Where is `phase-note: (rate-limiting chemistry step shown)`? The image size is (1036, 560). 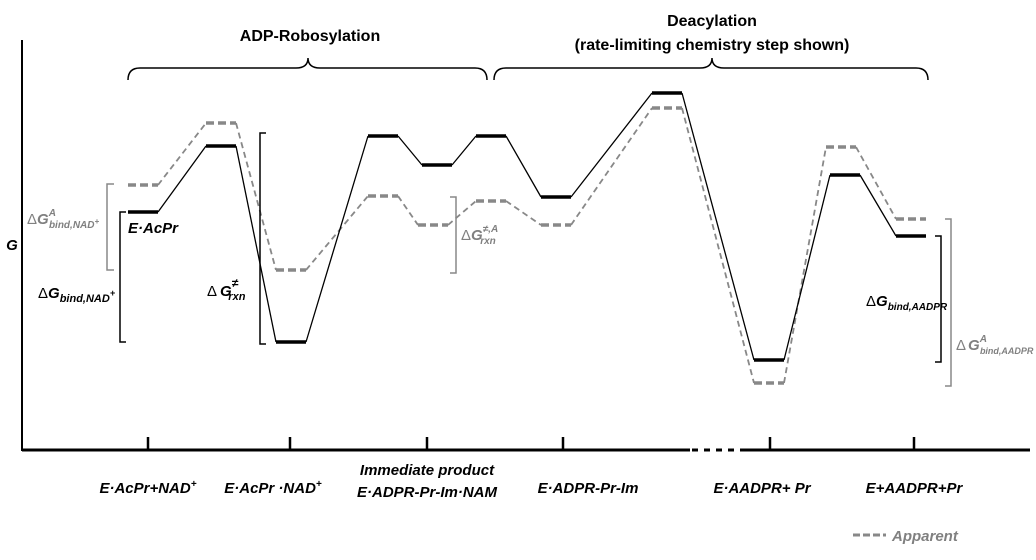
phase-note: (rate-limiting chemistry step shown) is located at coordinates (712, 45).